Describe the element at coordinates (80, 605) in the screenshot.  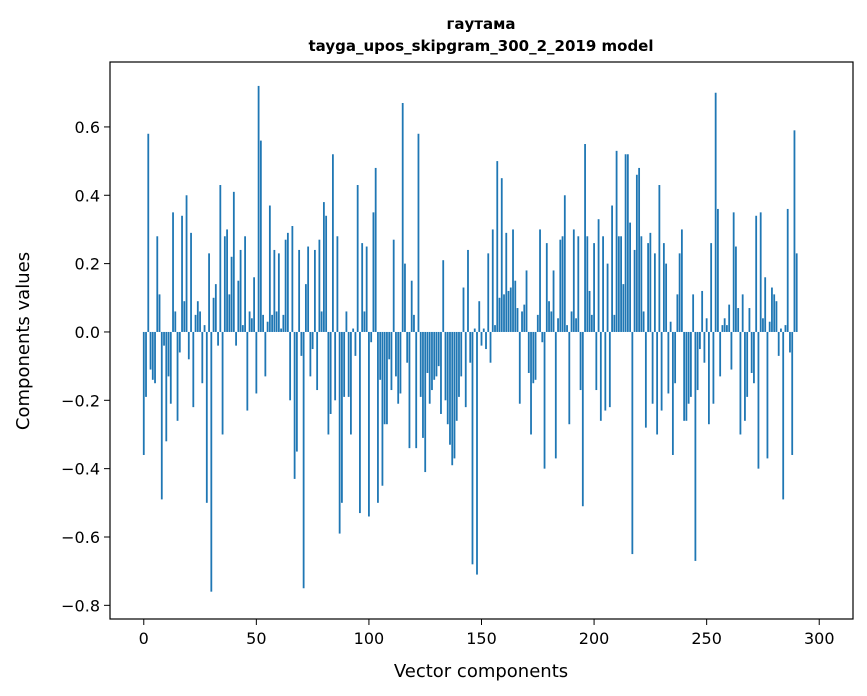
I see `y-tick-label: −0.8` at that location.